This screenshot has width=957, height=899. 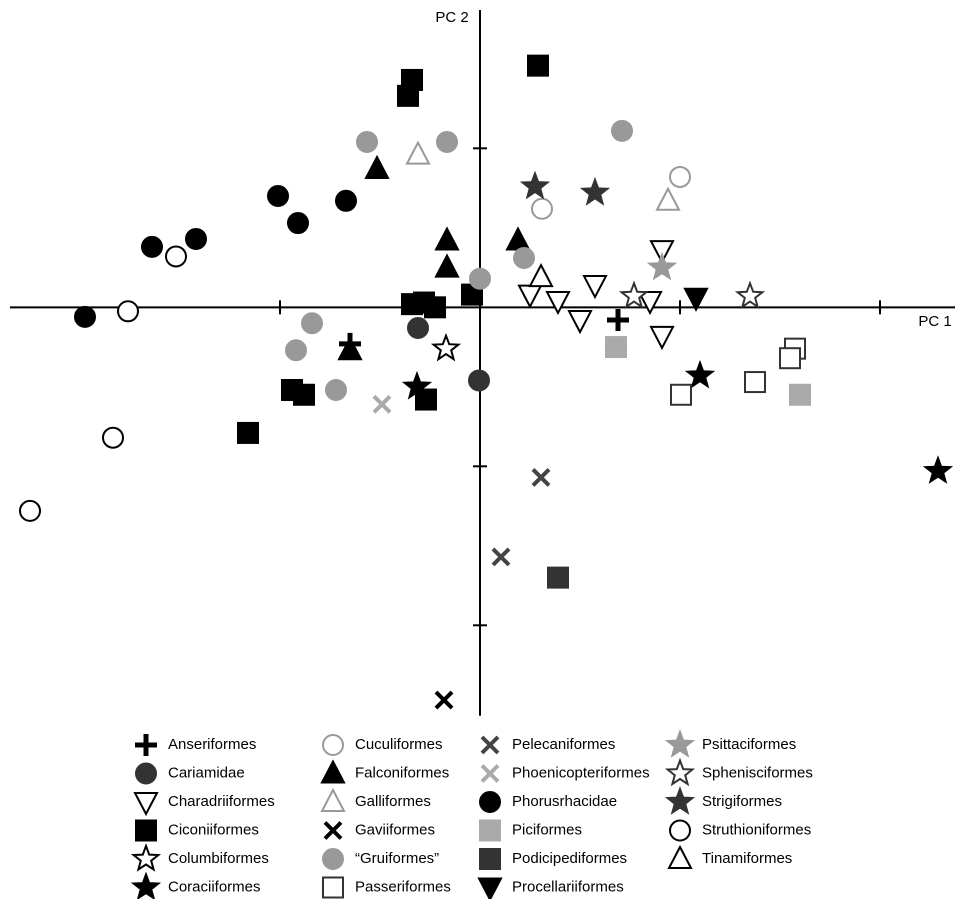 I want to click on legend-label: Passeriformes, so click(x=403, y=886).